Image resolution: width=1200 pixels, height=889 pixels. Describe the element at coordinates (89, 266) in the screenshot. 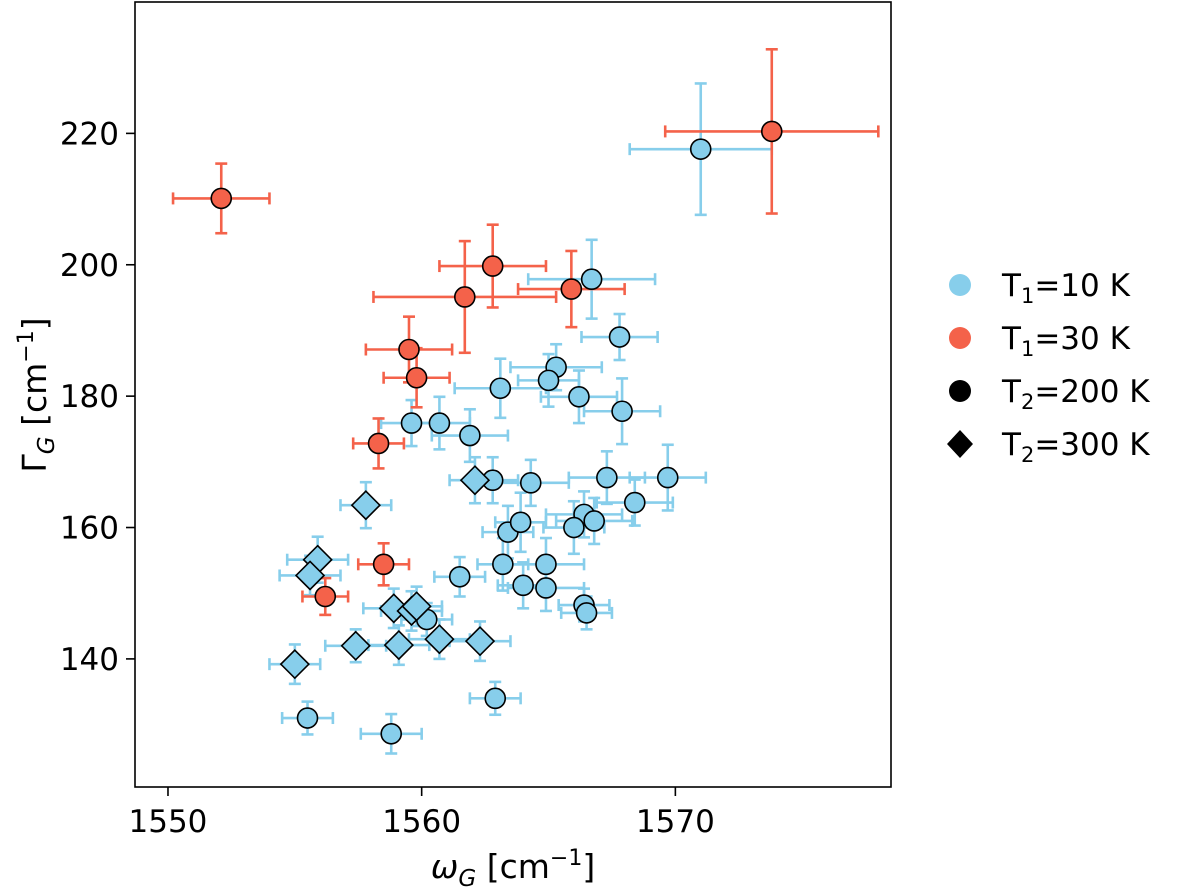

I see `y-tick-label: 200` at that location.